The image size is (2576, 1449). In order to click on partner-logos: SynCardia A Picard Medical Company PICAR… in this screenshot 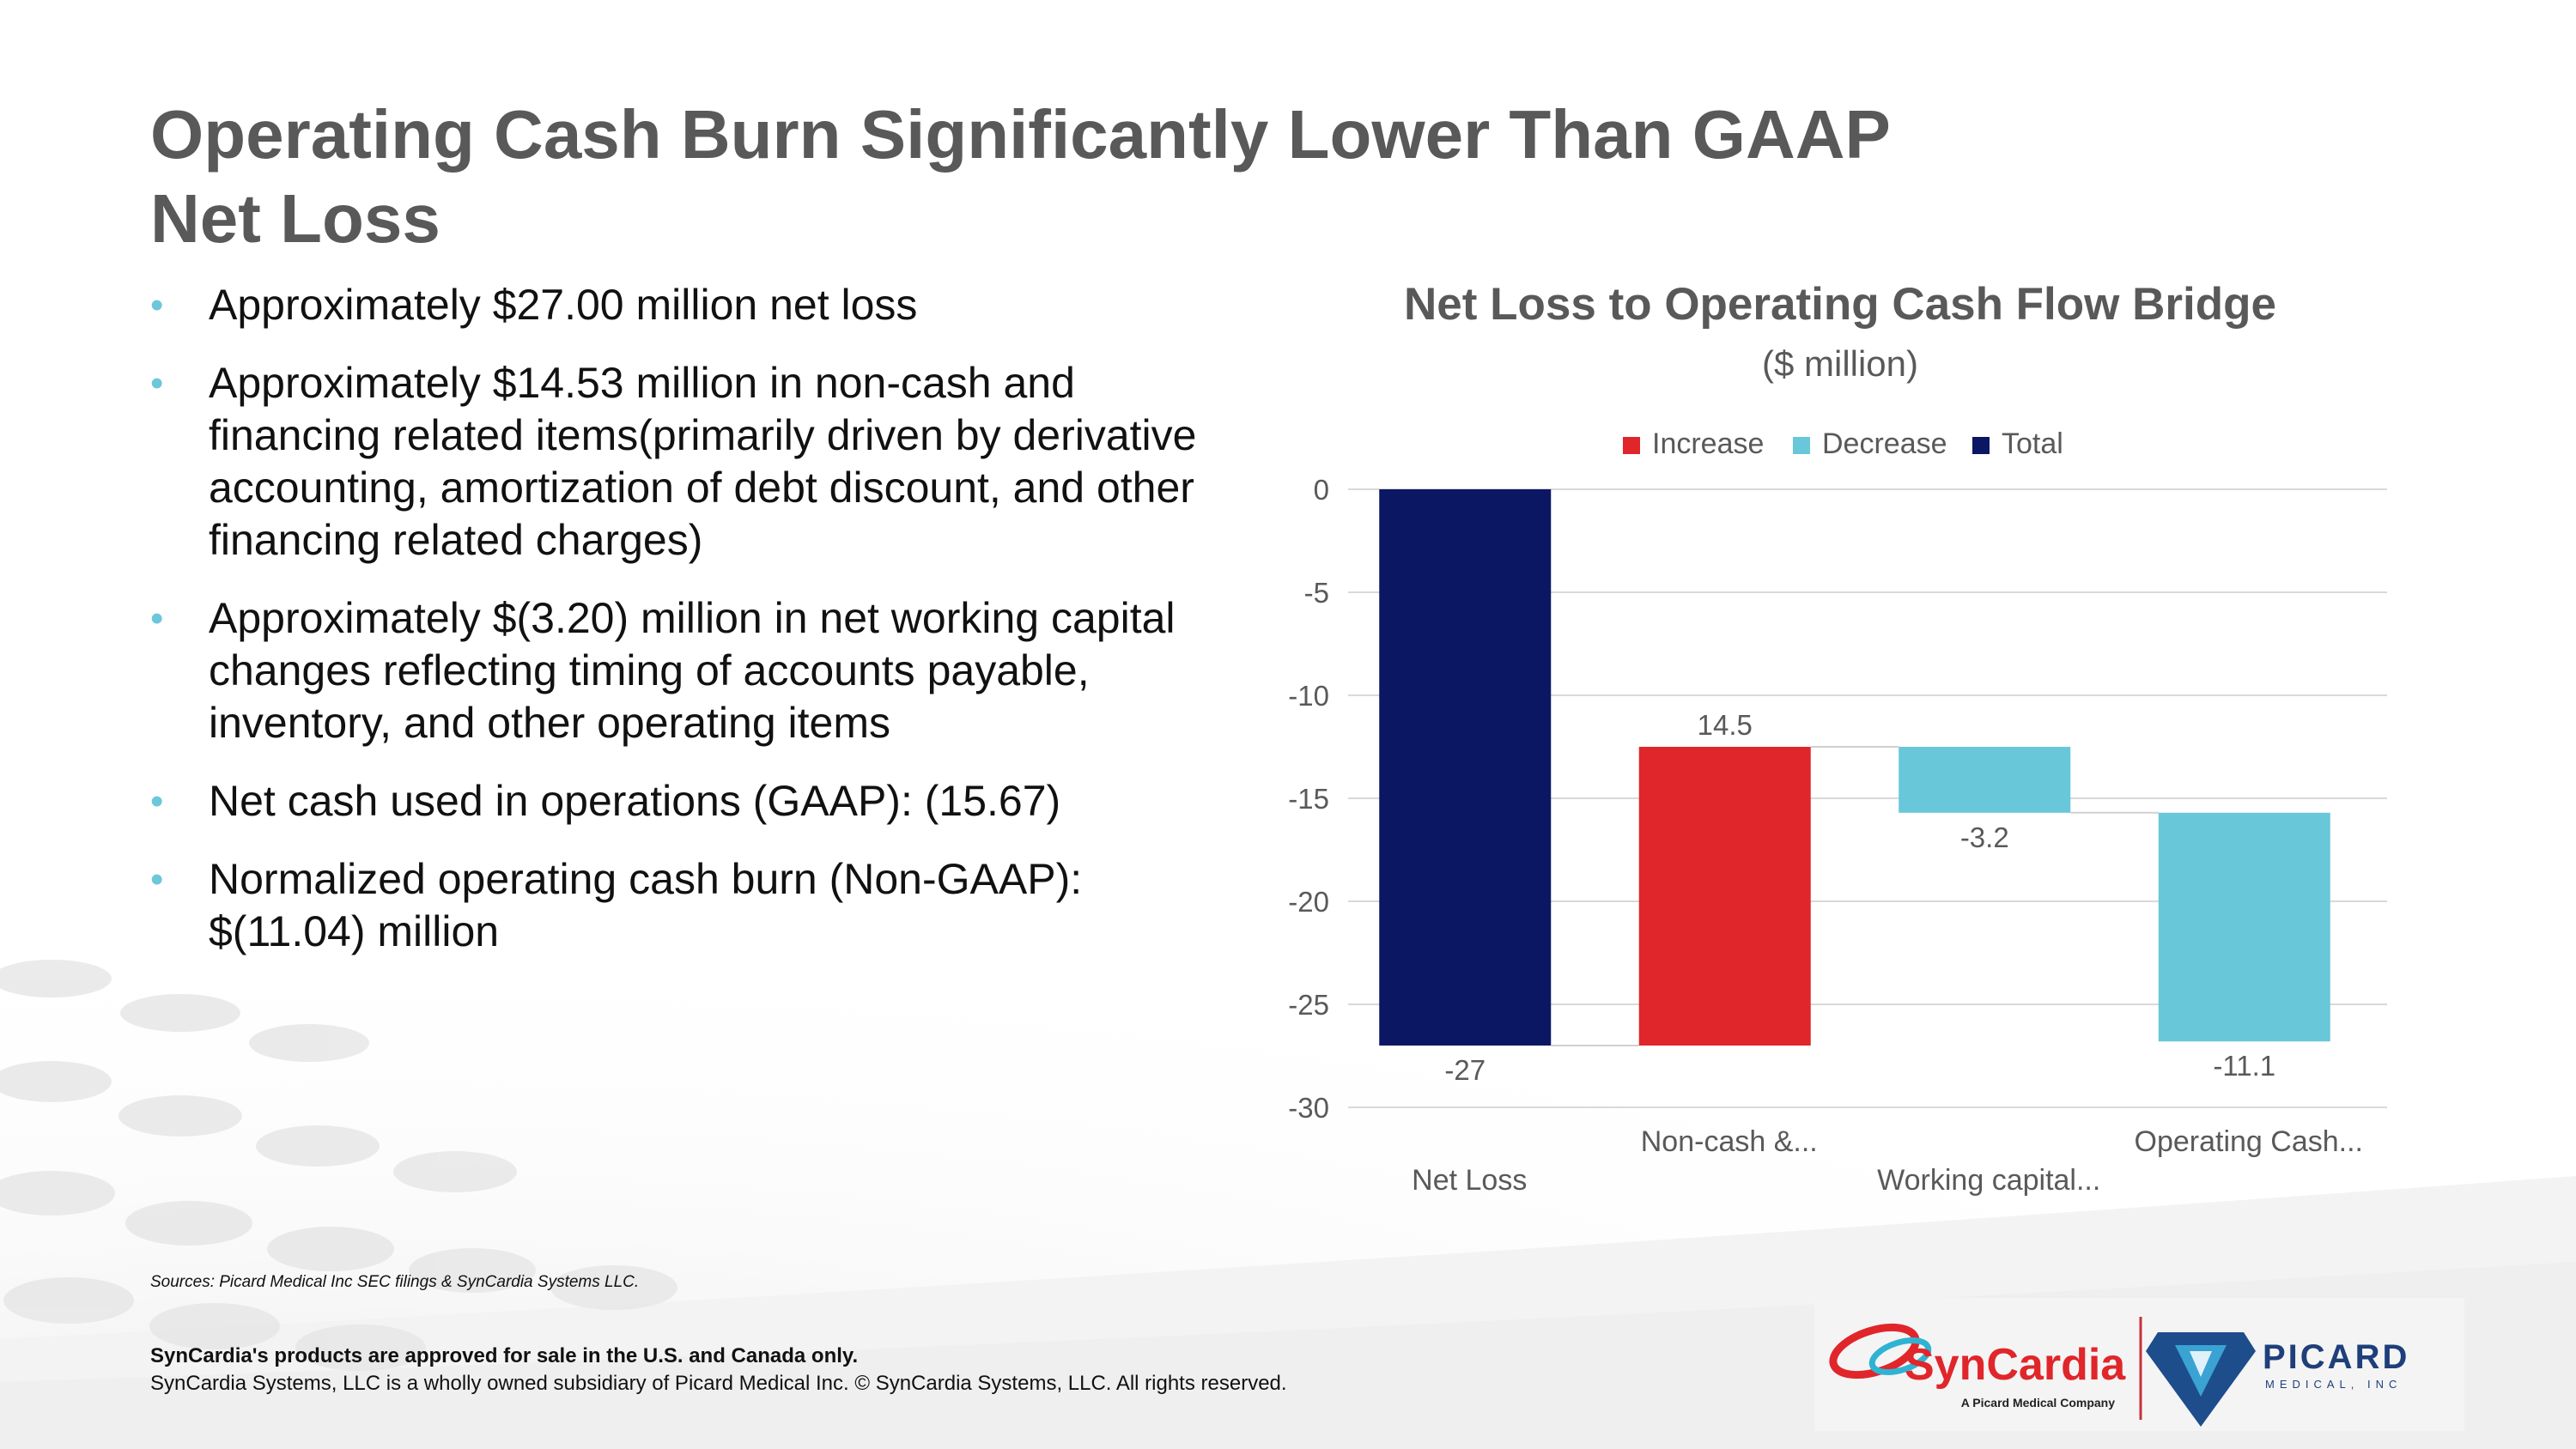, I will do `click(2139, 1364)`.